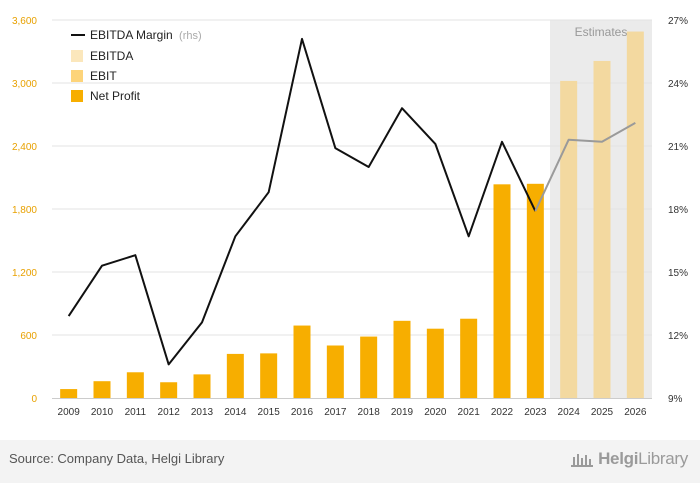 The image size is (700, 483). Describe the element at coordinates (34, 399) in the screenshot. I see `left-tick-label: 0` at that location.